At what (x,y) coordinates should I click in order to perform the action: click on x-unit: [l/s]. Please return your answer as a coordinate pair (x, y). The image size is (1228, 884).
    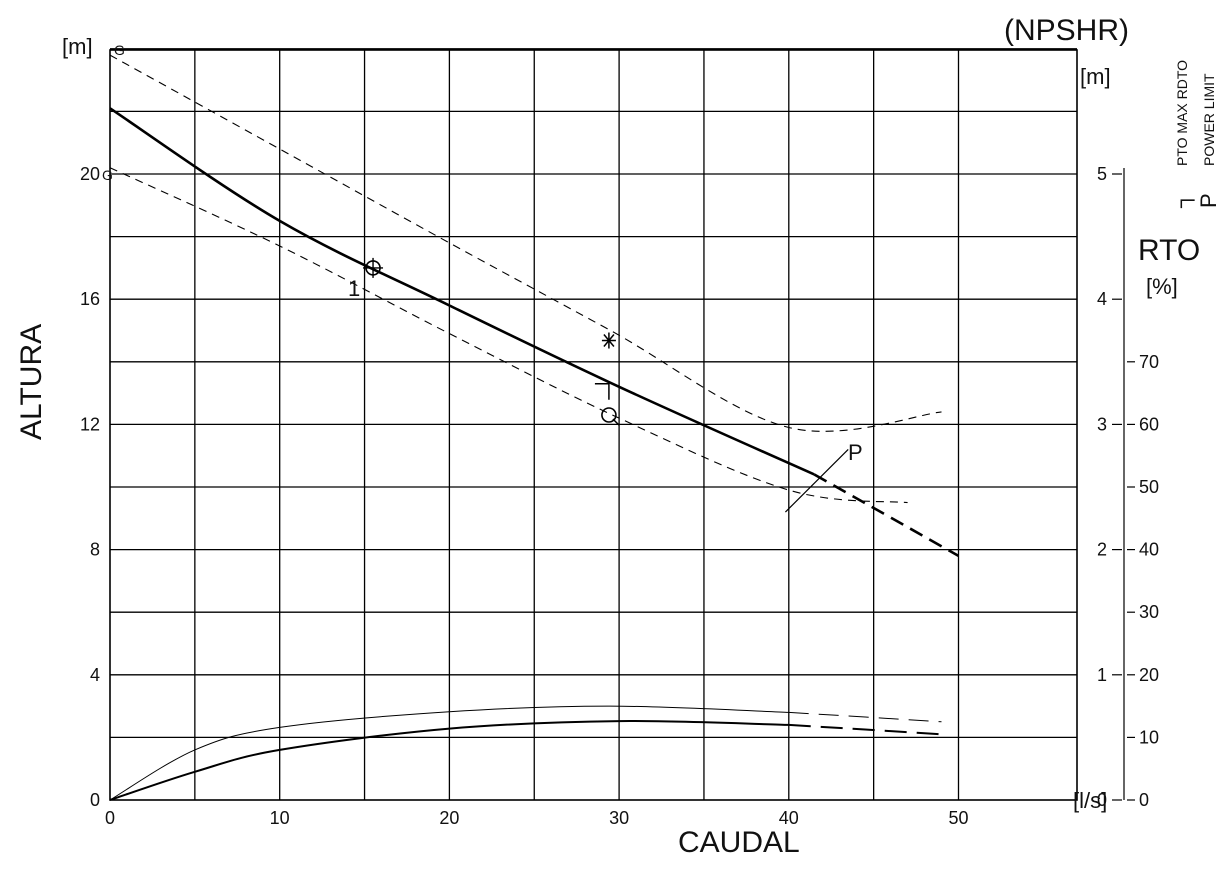
    Looking at the image, I should click on (1090, 800).